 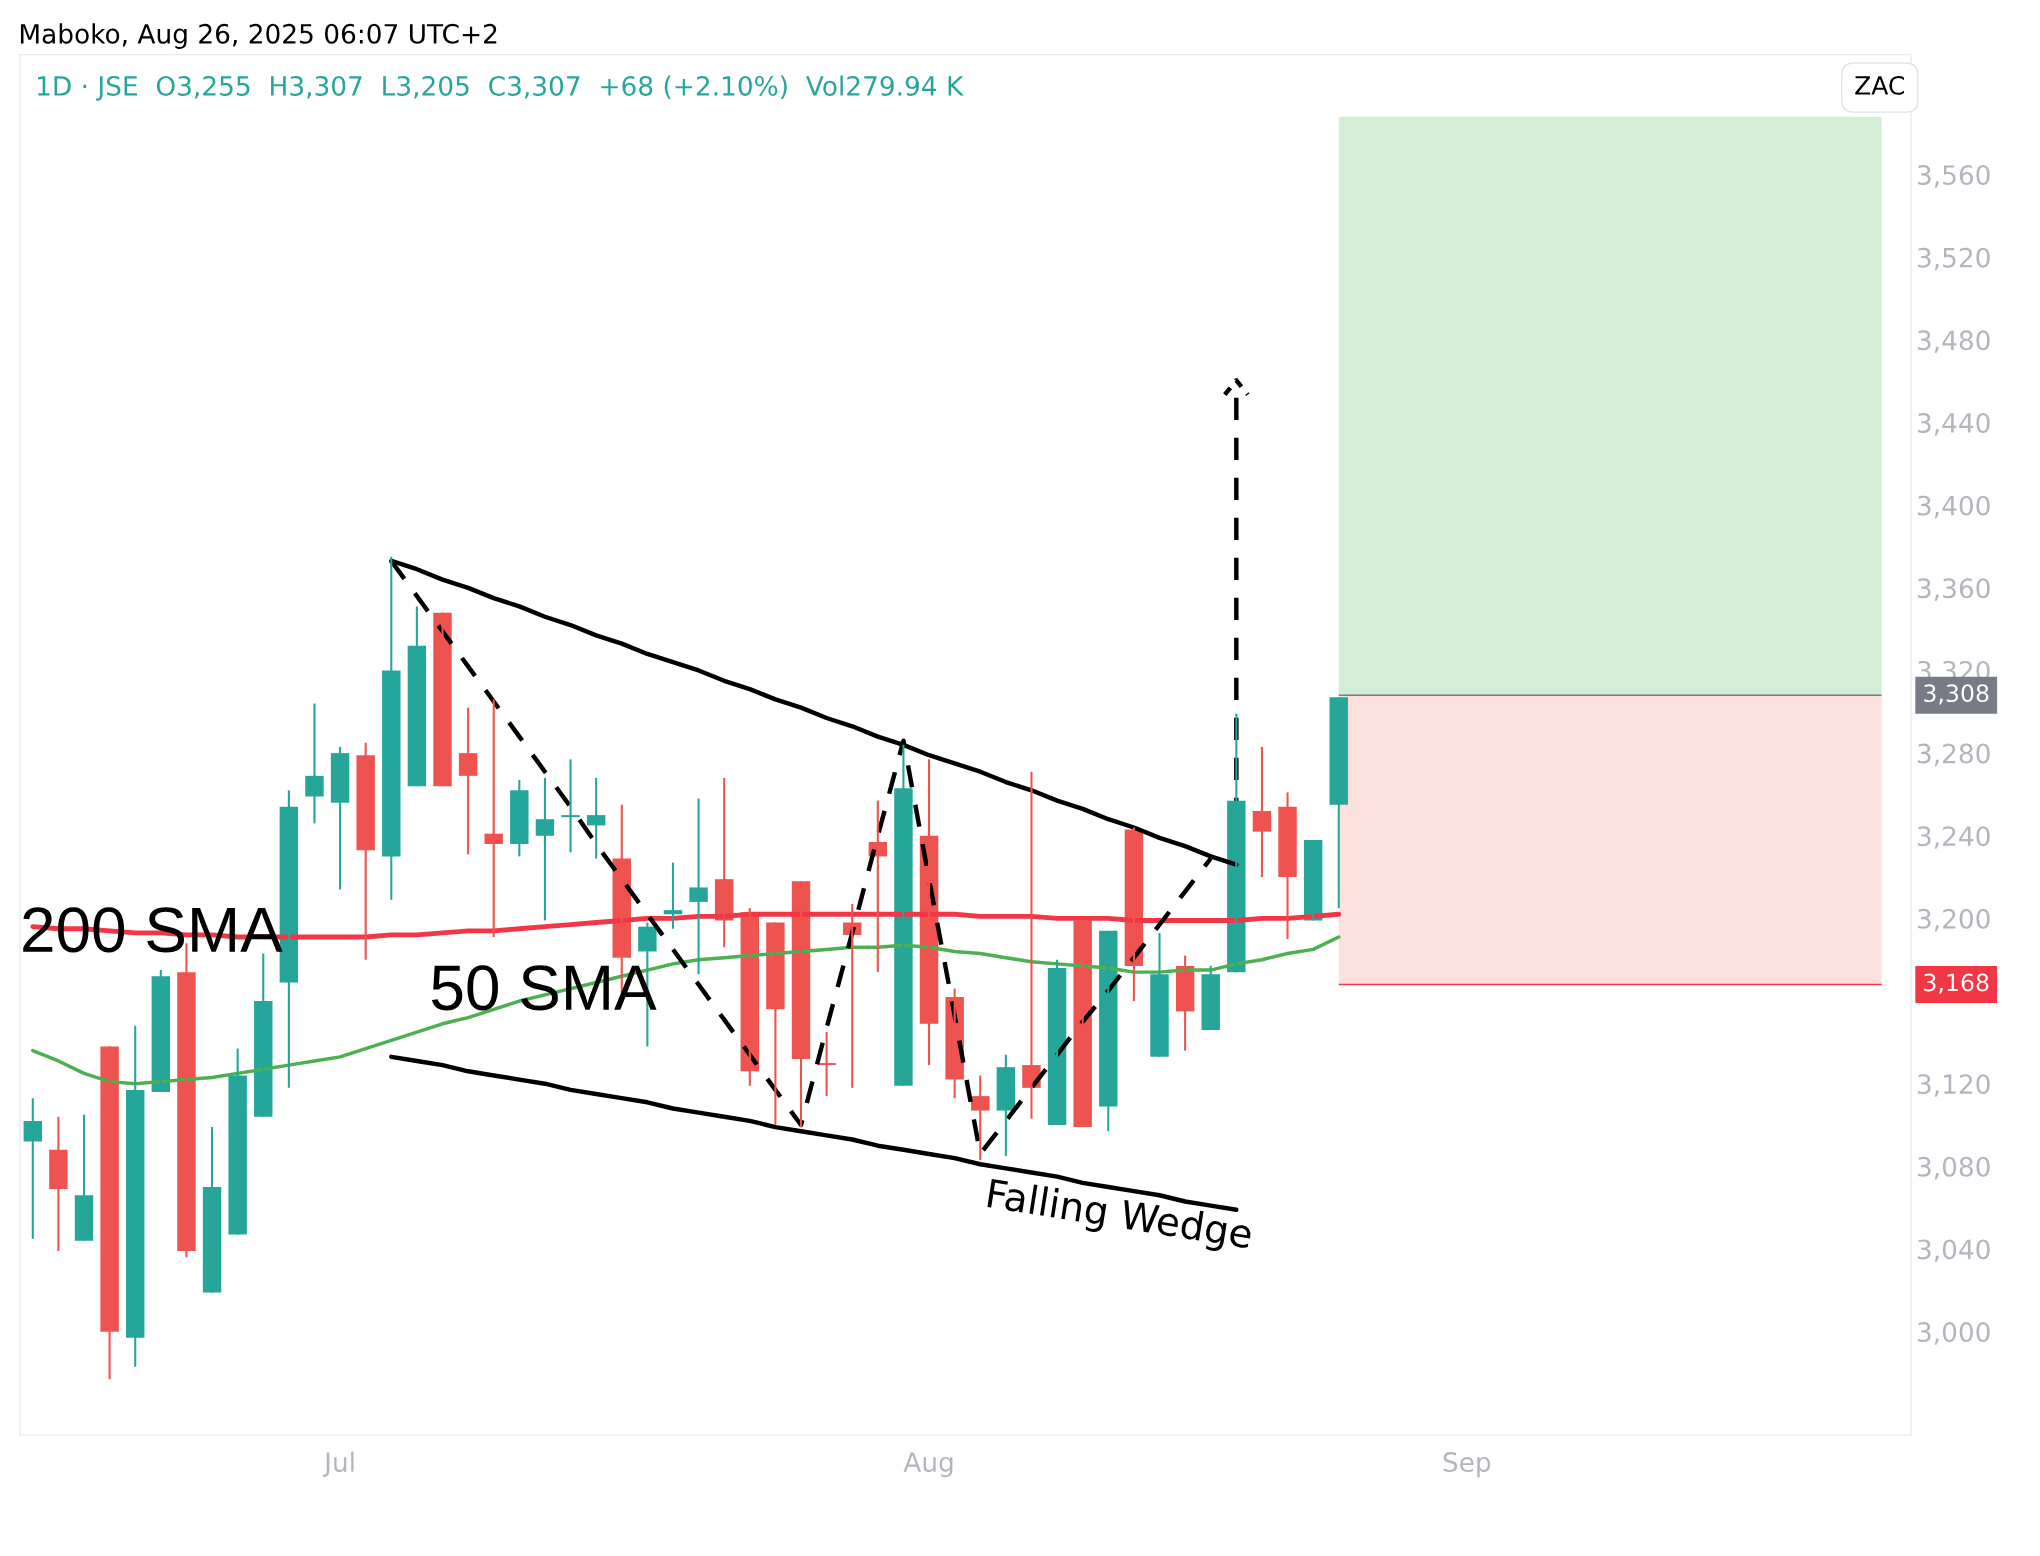 What do you see at coordinates (258, 36) in the screenshot?
I see `chart-title: Maboko, Aug 26, 2025 06:07 UTC+2` at bounding box center [258, 36].